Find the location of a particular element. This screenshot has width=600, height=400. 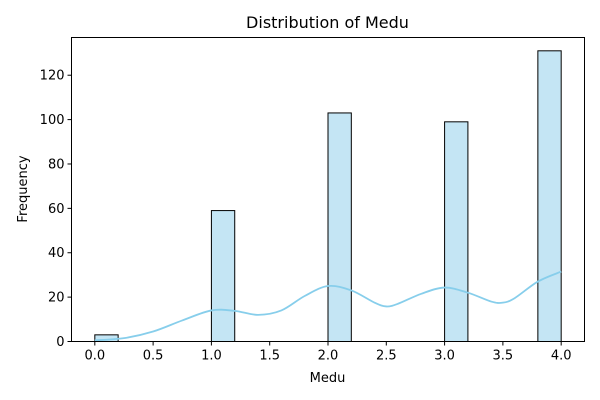

x-tick-label: 2.5 is located at coordinates (386, 356).